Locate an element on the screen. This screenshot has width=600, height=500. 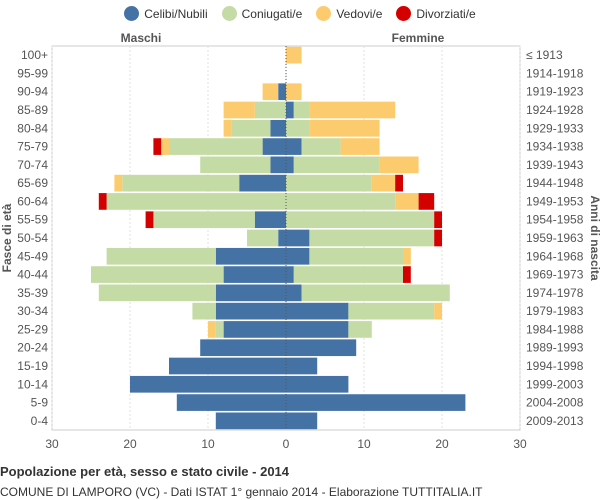
birth-year-label: 1979-1983 is located at coordinates (555, 311).